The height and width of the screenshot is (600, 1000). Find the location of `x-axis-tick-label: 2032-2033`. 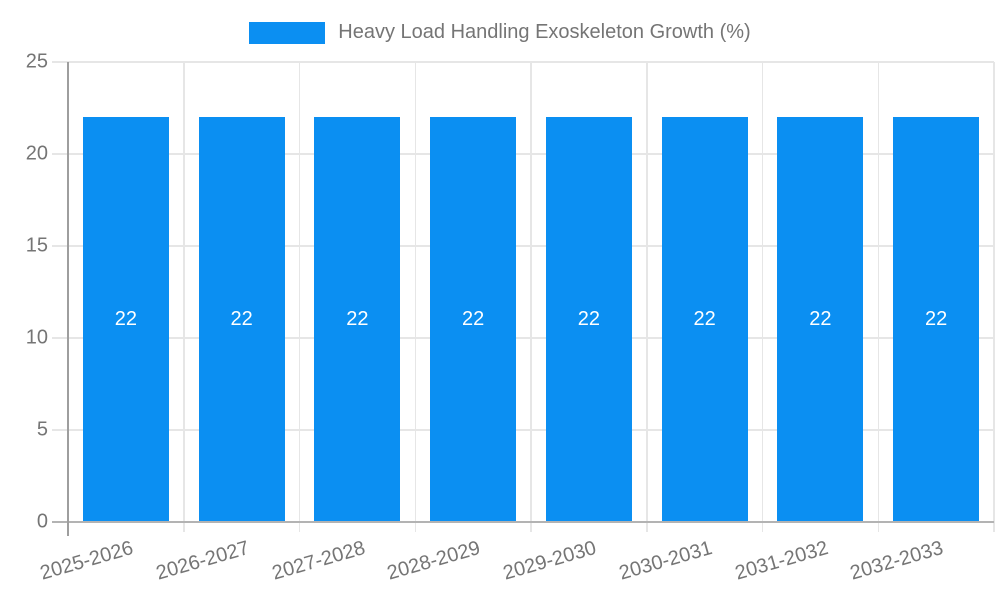

x-axis-tick-label: 2032-2033 is located at coordinates (897, 561).